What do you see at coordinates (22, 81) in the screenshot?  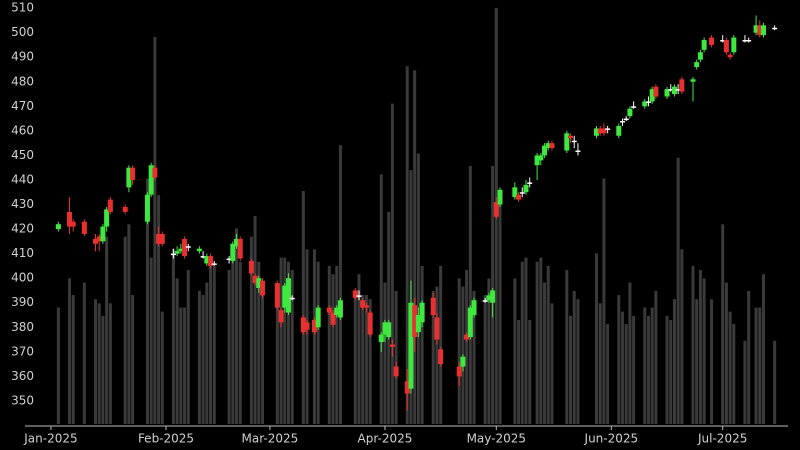 I see `y-tick-label: 480` at bounding box center [22, 81].